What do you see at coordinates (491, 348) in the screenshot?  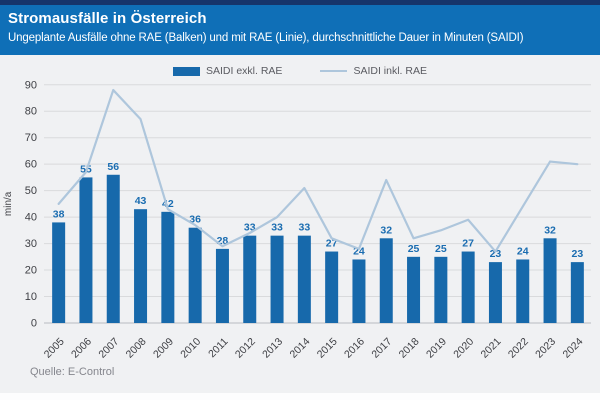 I see `x-tick-label-2021: 2021` at bounding box center [491, 348].